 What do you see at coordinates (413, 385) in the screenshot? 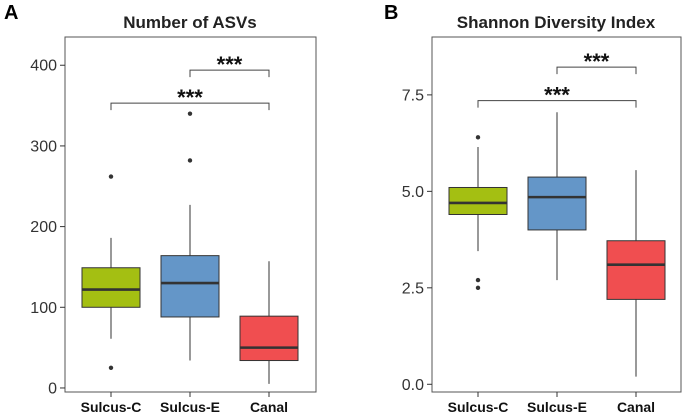
I see `y-tick-label: 0.0` at bounding box center [413, 385].